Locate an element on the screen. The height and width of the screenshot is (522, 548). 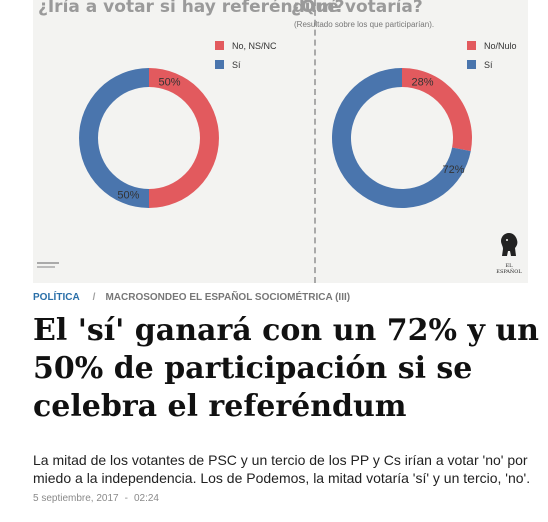
right-chart-legend: No/Nulo Sí is located at coordinates (492, 55).